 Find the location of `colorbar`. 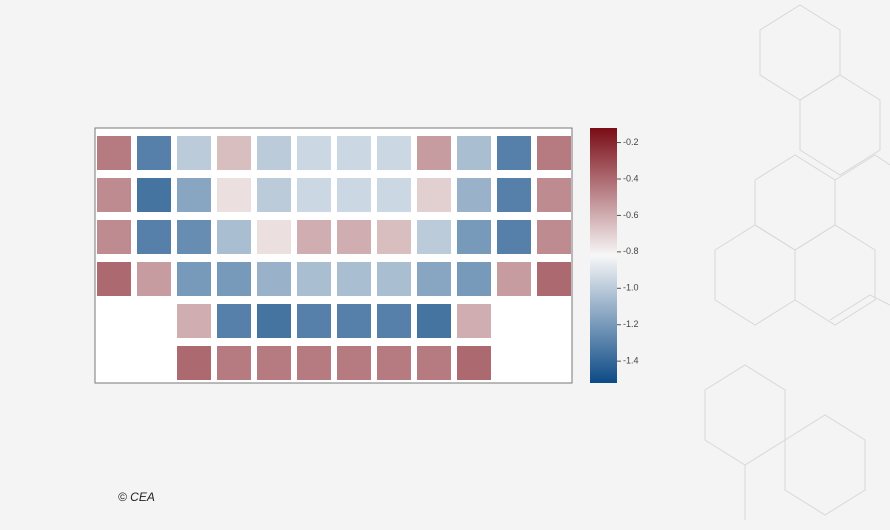

colorbar is located at coordinates (603, 255).